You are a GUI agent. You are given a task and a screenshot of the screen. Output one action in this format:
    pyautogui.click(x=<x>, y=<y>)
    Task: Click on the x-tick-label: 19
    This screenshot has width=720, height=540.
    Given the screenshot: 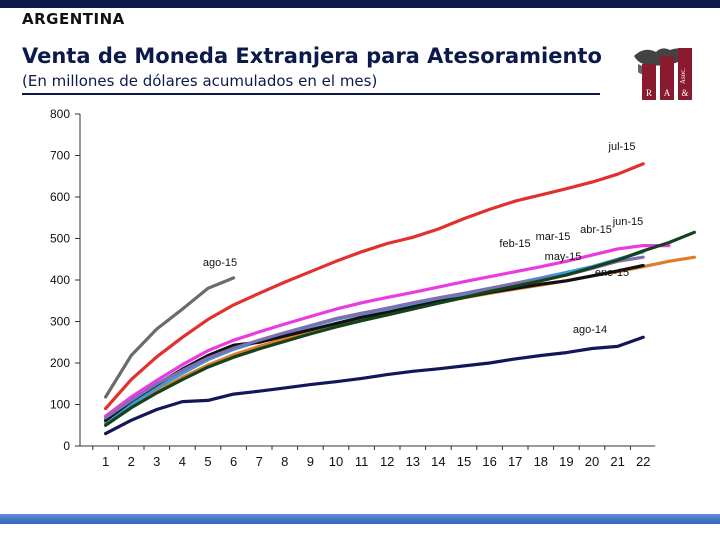 What is the action you would take?
    pyautogui.click(x=566, y=461)
    